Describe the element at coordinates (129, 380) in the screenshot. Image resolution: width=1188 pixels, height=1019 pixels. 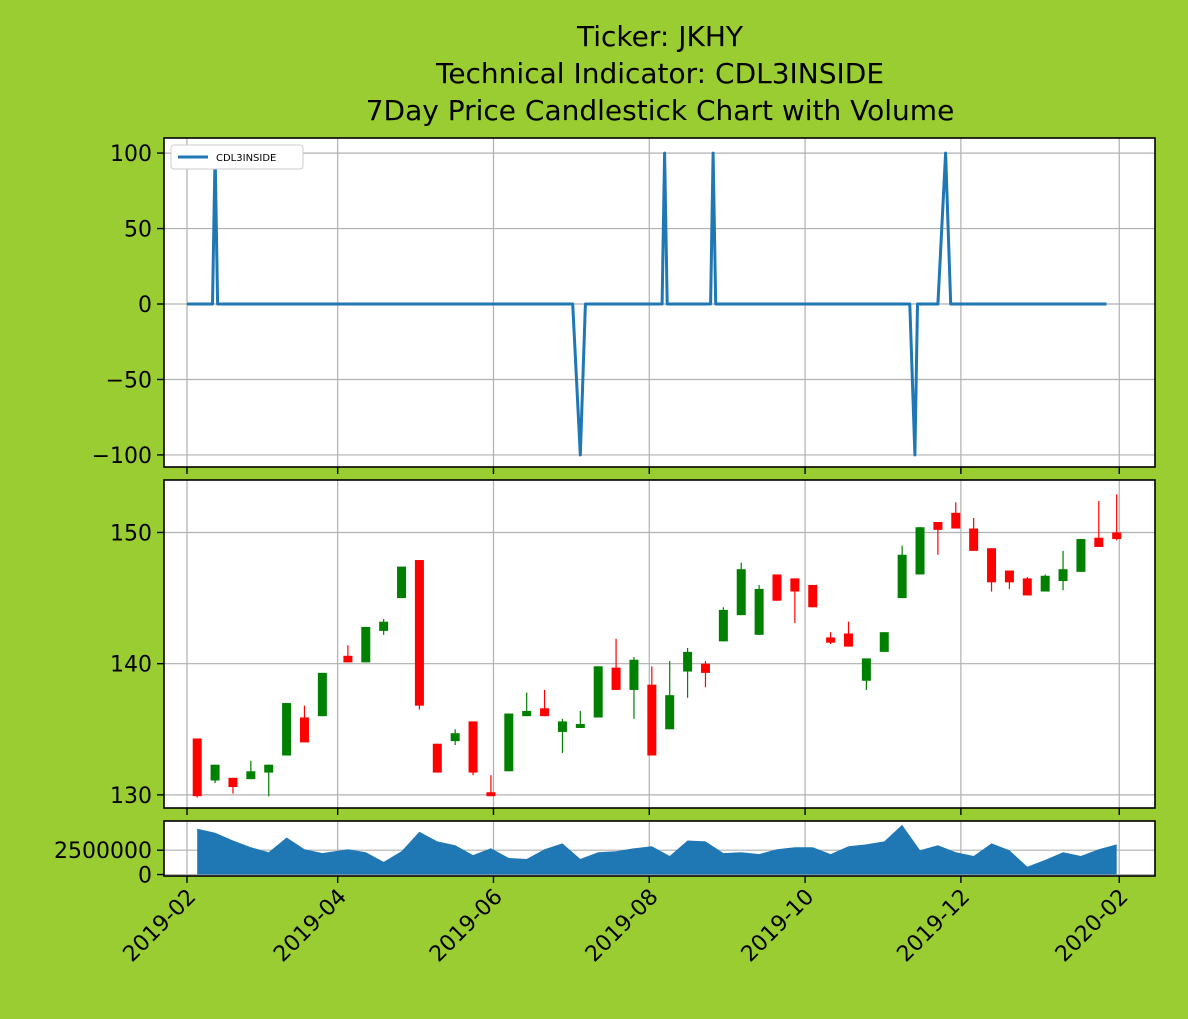
I see `y-tick-label: −50` at that location.